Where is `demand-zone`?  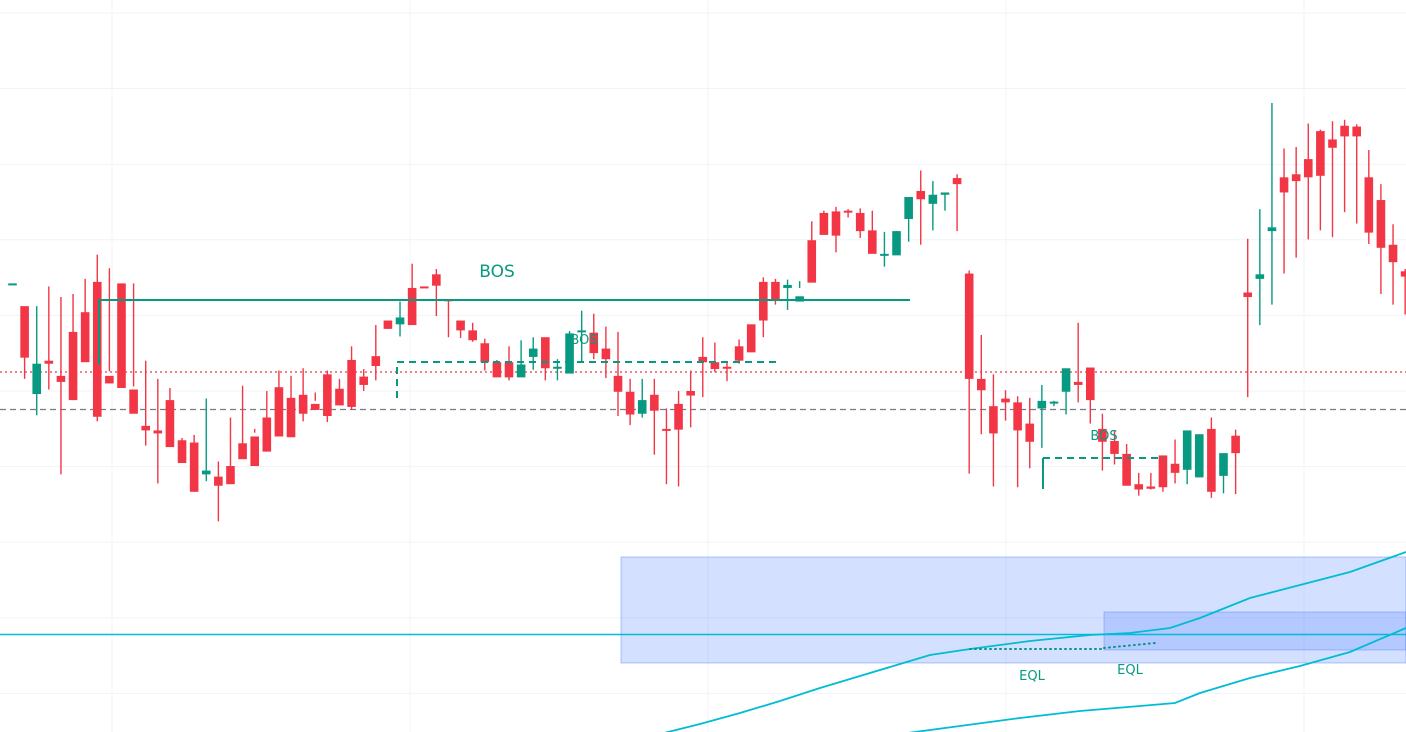 demand-zone is located at coordinates (1013, 610).